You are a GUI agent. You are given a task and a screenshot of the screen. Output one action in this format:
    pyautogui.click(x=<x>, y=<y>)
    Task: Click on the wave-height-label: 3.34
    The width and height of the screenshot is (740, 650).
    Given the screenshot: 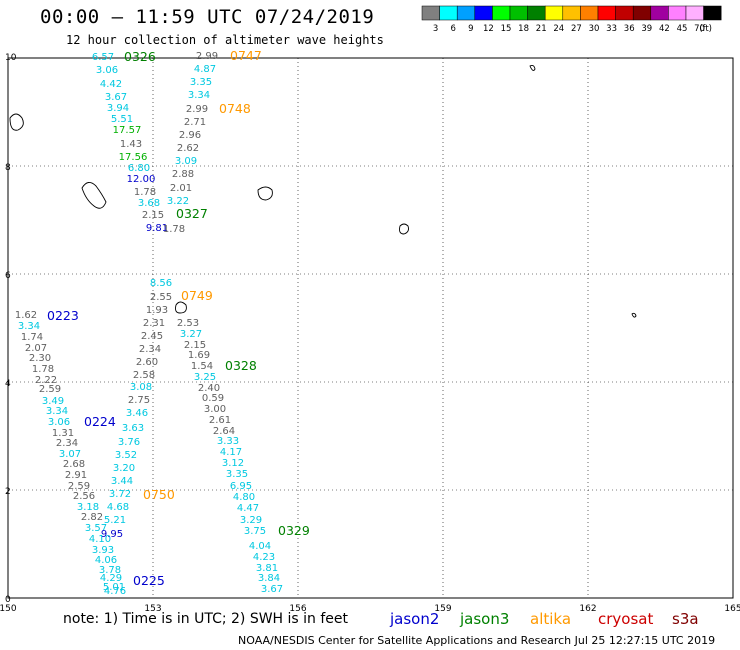 What is the action you would take?
    pyautogui.click(x=57, y=411)
    